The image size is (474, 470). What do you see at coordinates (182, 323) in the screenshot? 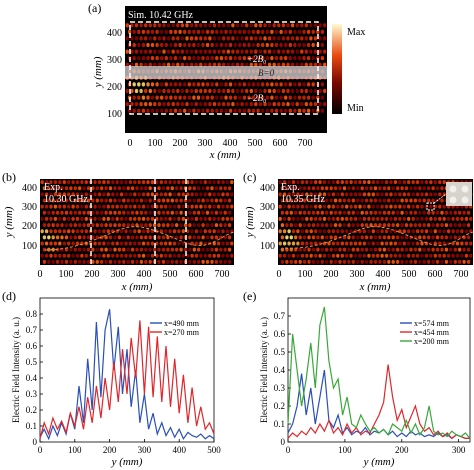
I see `legend-entry: x=490 mm` at bounding box center [182, 323].